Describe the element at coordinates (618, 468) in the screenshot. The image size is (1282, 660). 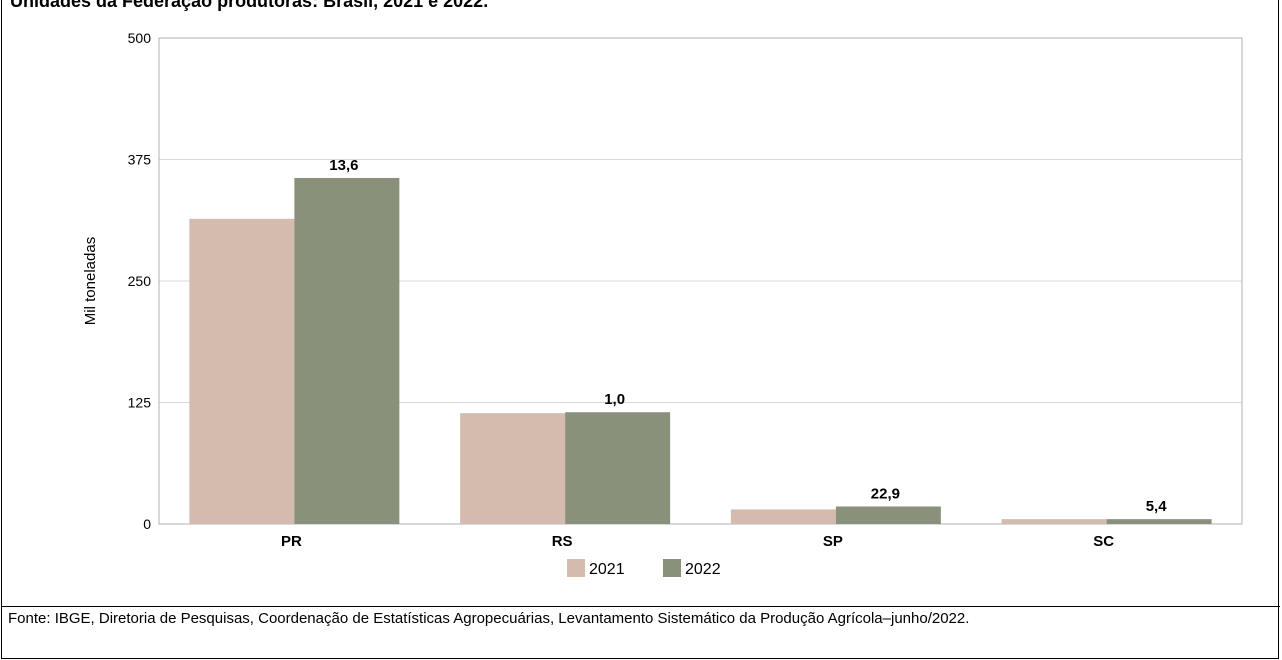
I see `bar-2022-RS` at that location.